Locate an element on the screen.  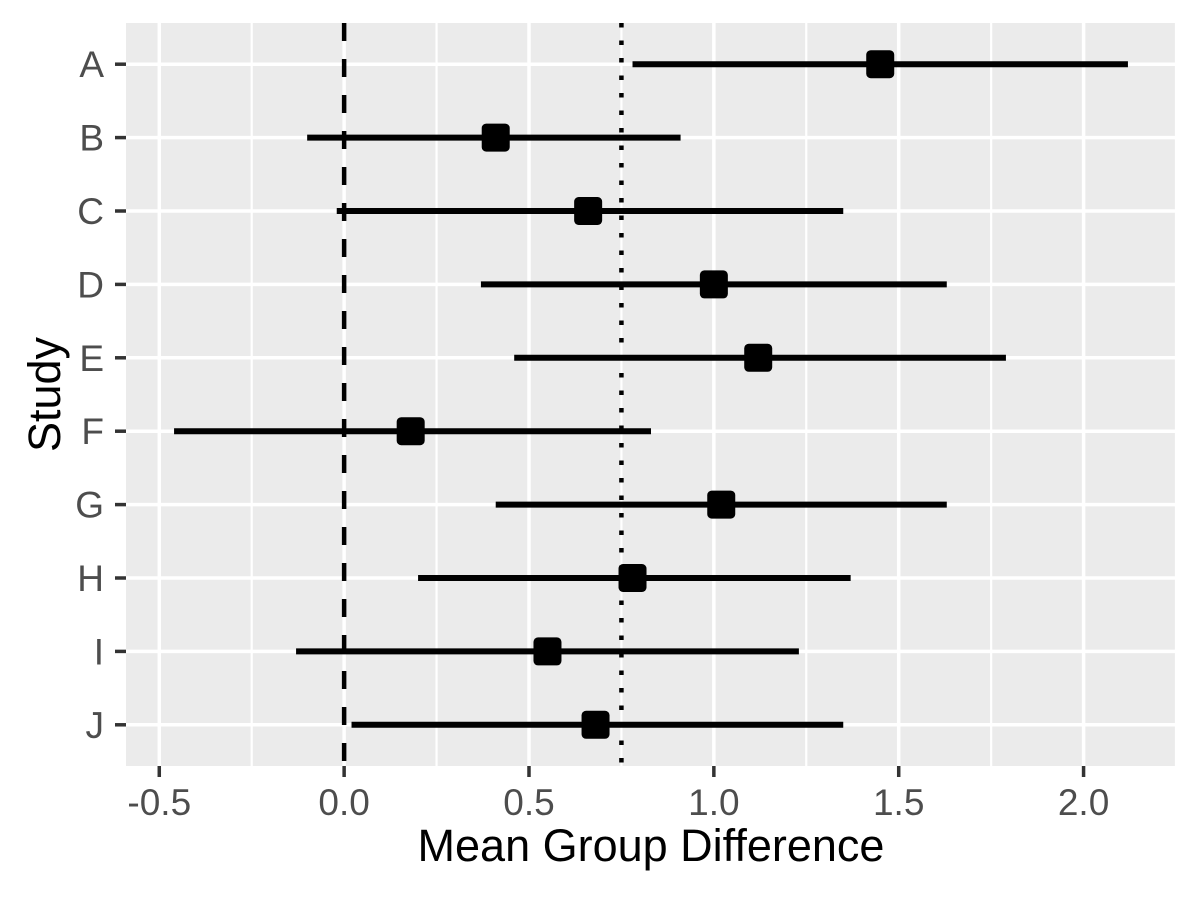
y-tick-label: I is located at coordinates (99, 651).